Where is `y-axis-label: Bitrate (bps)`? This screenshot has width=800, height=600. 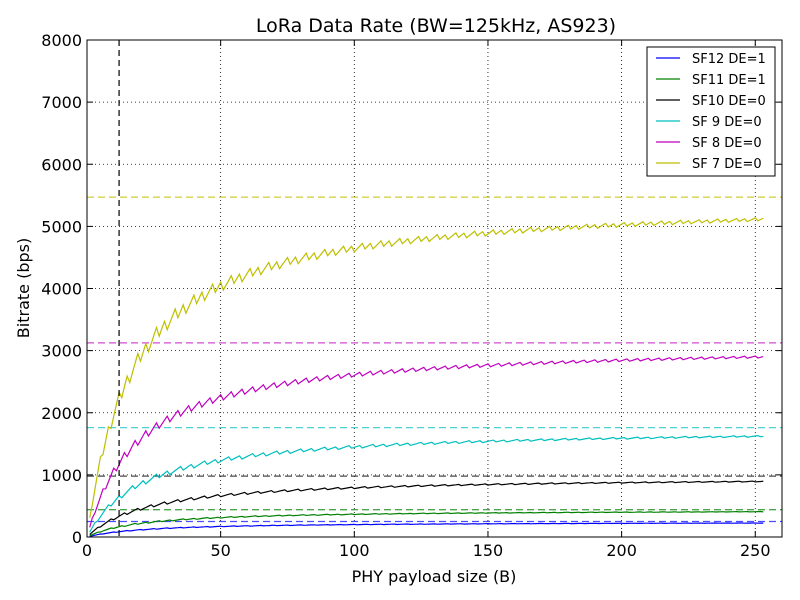
y-axis-label: Bitrate (bps) is located at coordinates (23, 288).